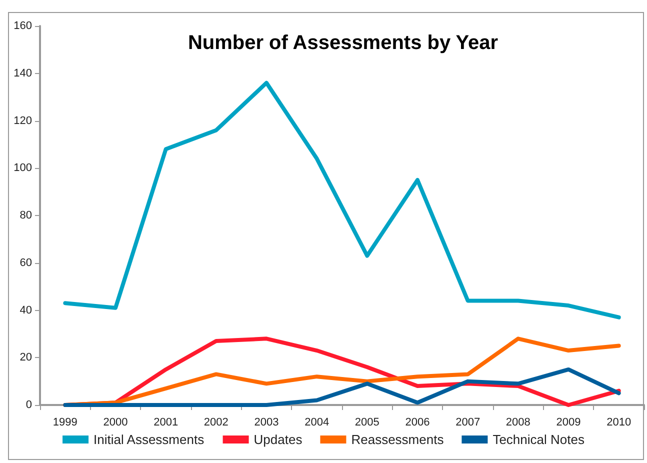  Describe the element at coordinates (23, 168) in the screenshot. I see `y-tick-label: 100` at that location.